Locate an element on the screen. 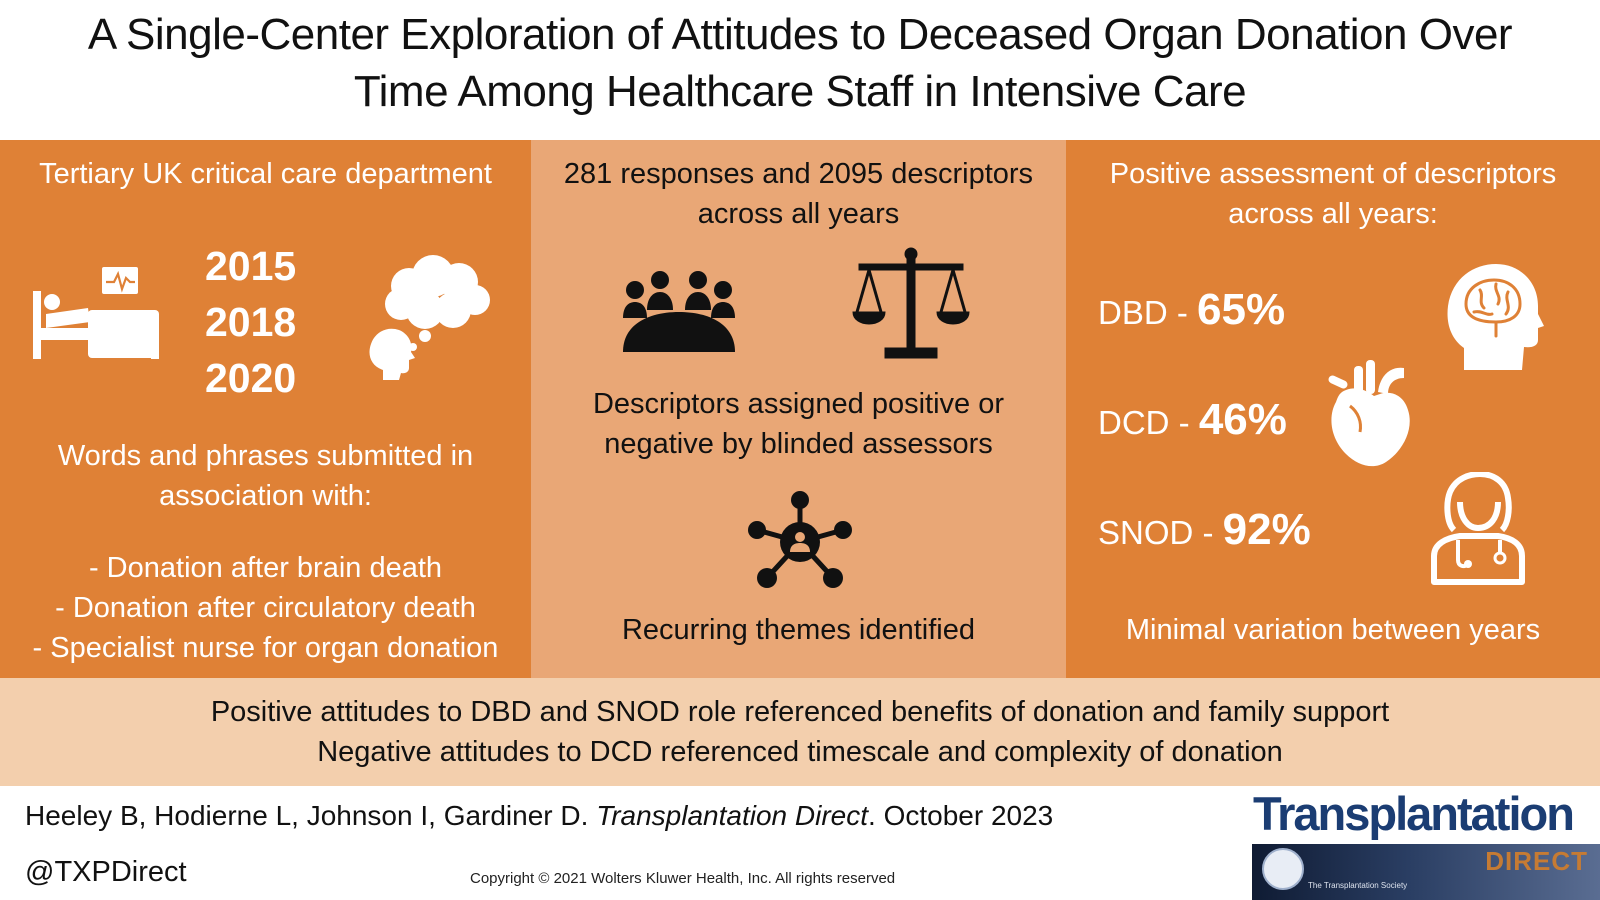 This screenshot has height=900, width=1600. stat-snod: SNOD - 92% is located at coordinates (1204, 530).